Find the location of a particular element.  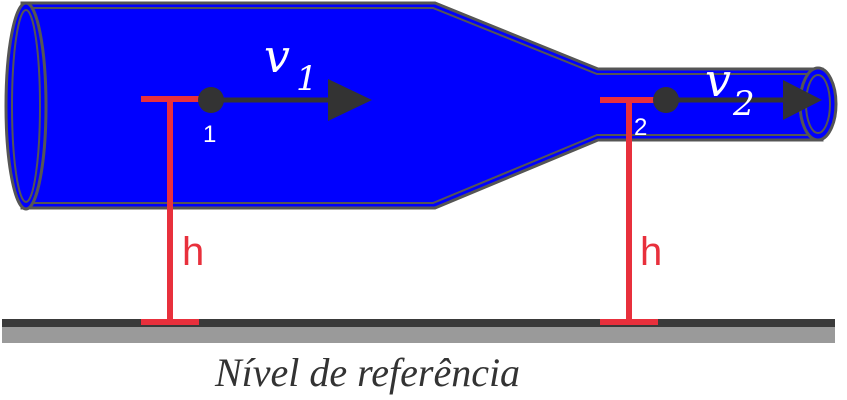

velocity-2-subscript: 2 is located at coordinates (743, 104).